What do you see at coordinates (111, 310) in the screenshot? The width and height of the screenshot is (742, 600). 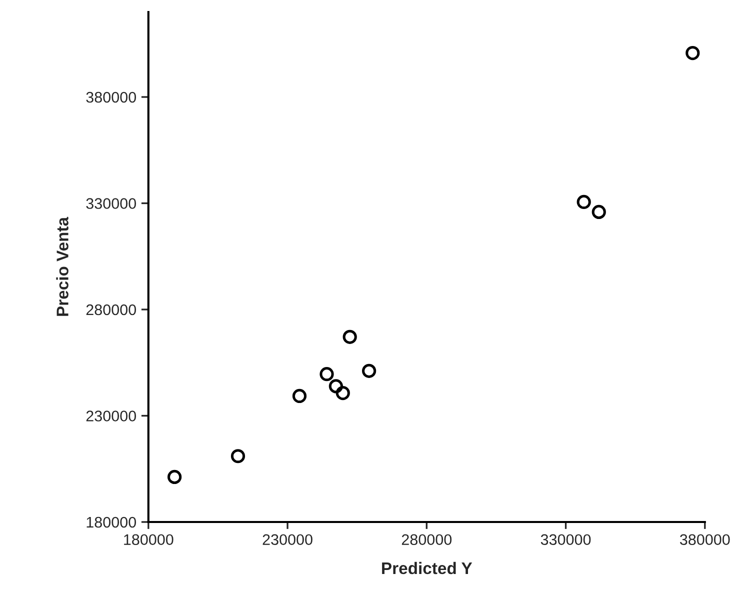 I see `y-tick-label: 280000` at bounding box center [111, 310].